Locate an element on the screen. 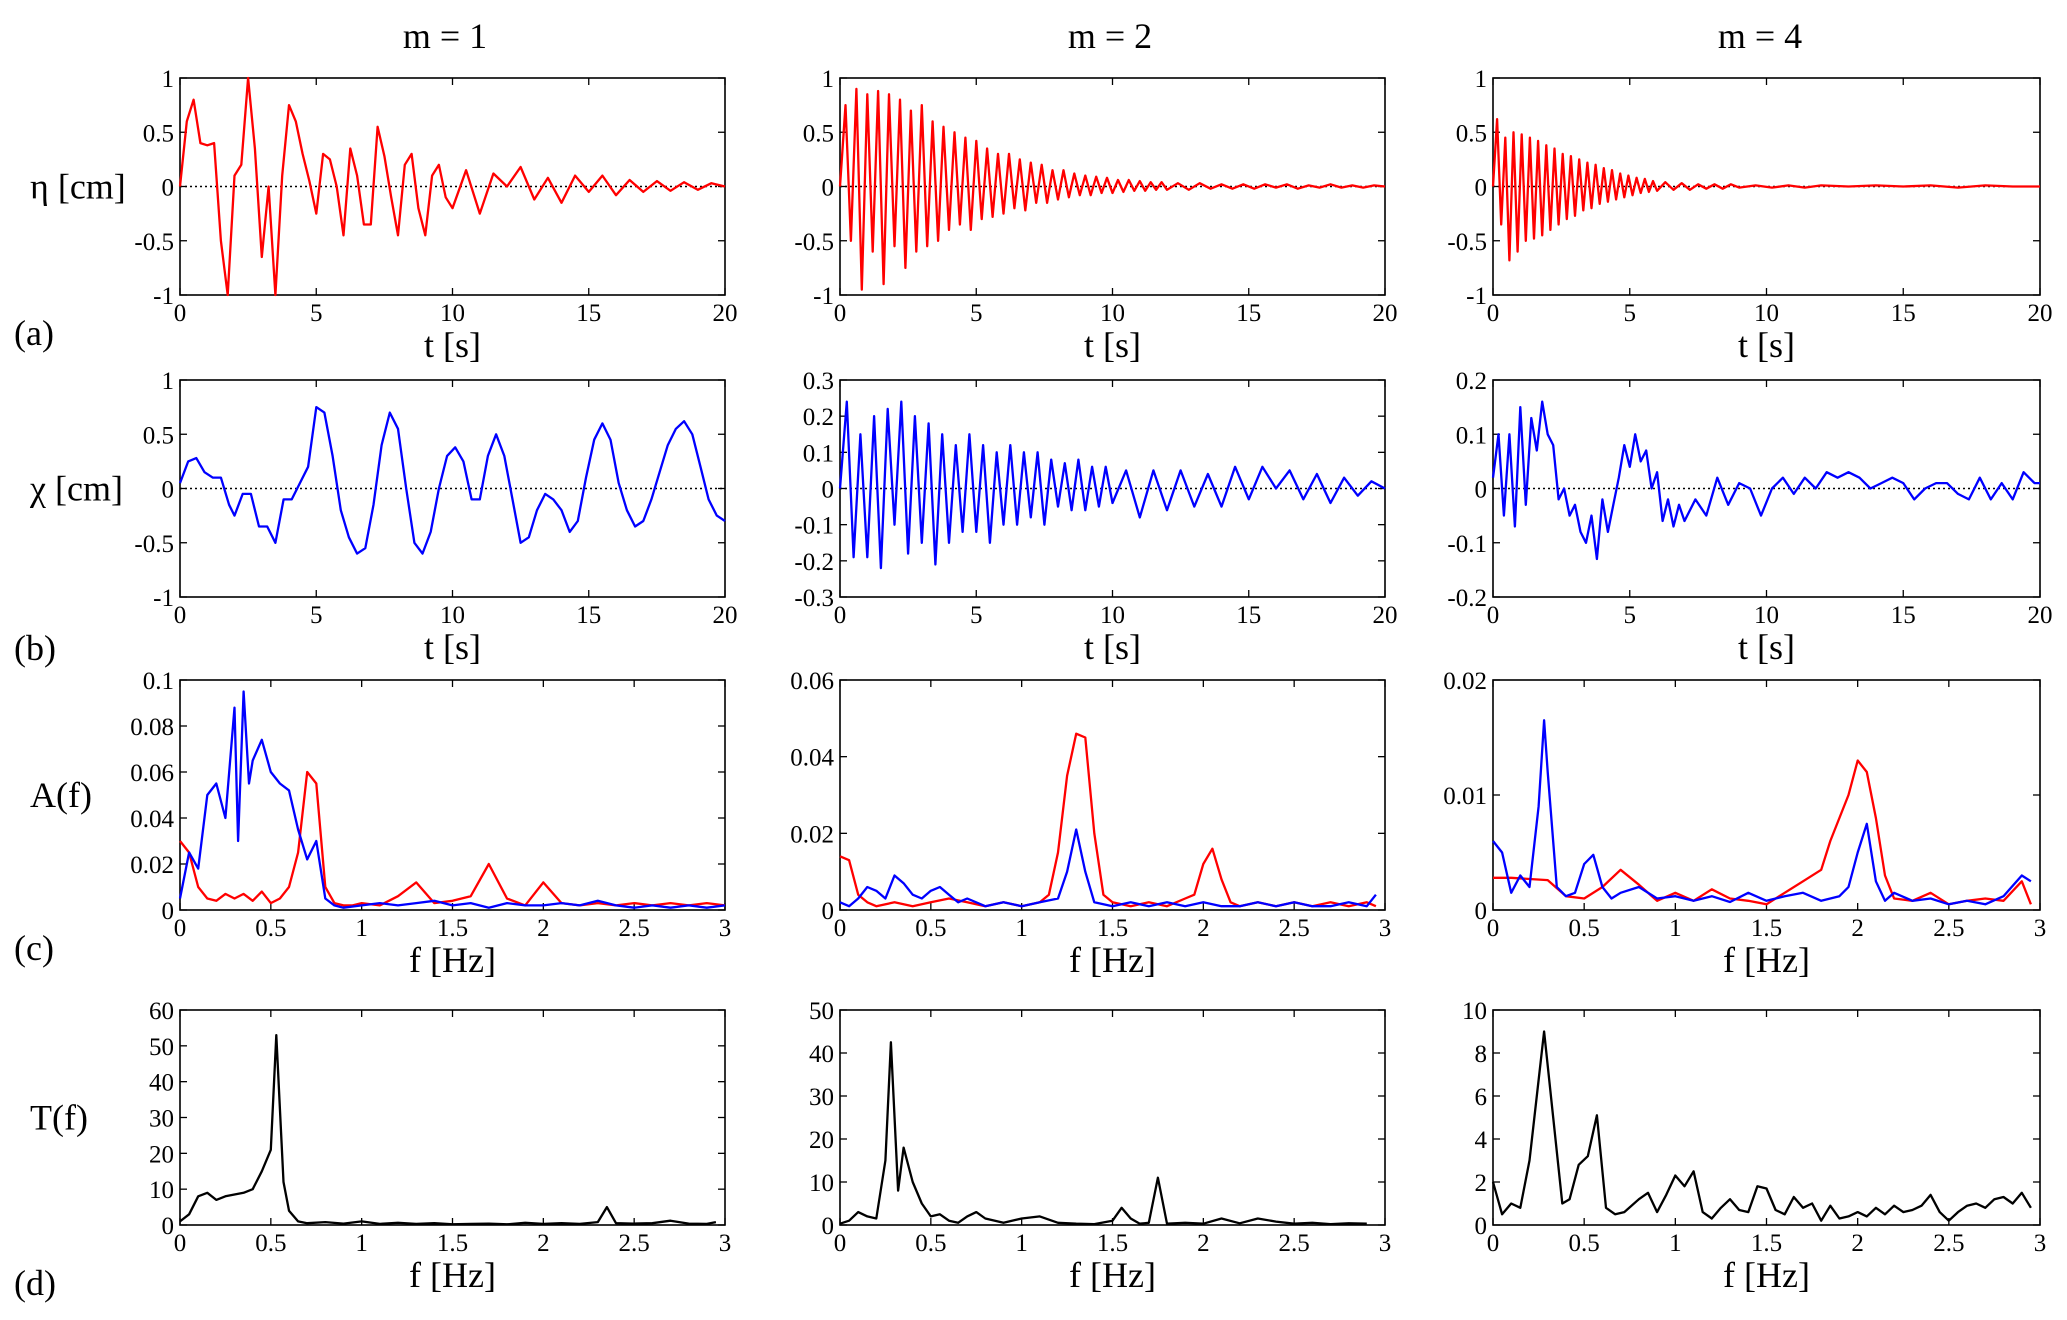  panel-c3: 0 0.5 1 1.5 2 2.5 3 0 0.01 0.02 f [Hz] is located at coordinates (1744, 824).